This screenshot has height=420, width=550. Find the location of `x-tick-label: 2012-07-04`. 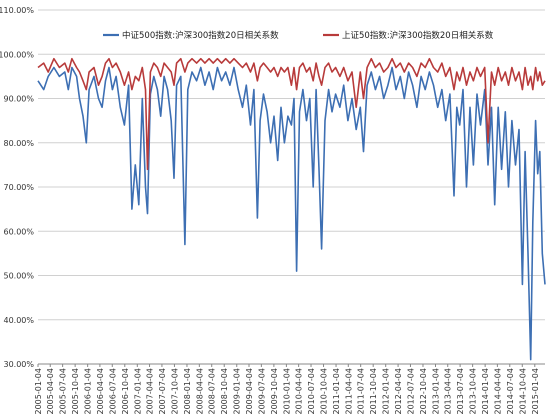

x-tick-label: 2012-07-04 is located at coordinates (410, 391).